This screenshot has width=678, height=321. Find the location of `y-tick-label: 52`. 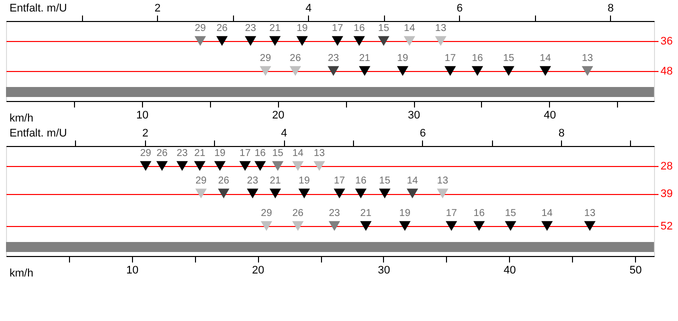

y-tick-label: 52 is located at coordinates (666, 226).